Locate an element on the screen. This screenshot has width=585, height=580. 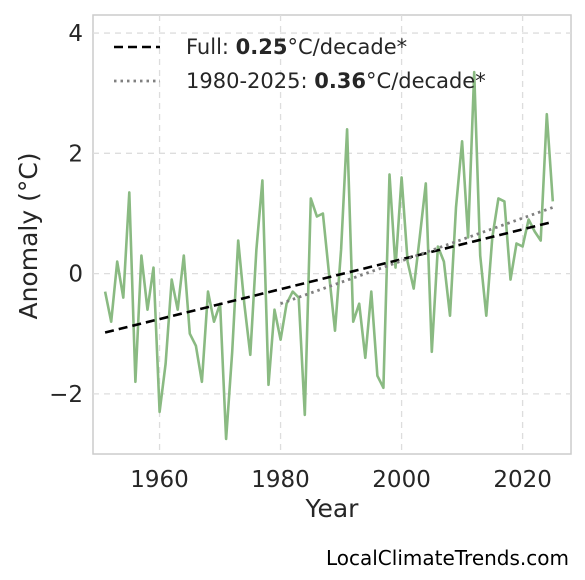
legend-unit-recent: °C/decade* is located at coordinates (426, 81).